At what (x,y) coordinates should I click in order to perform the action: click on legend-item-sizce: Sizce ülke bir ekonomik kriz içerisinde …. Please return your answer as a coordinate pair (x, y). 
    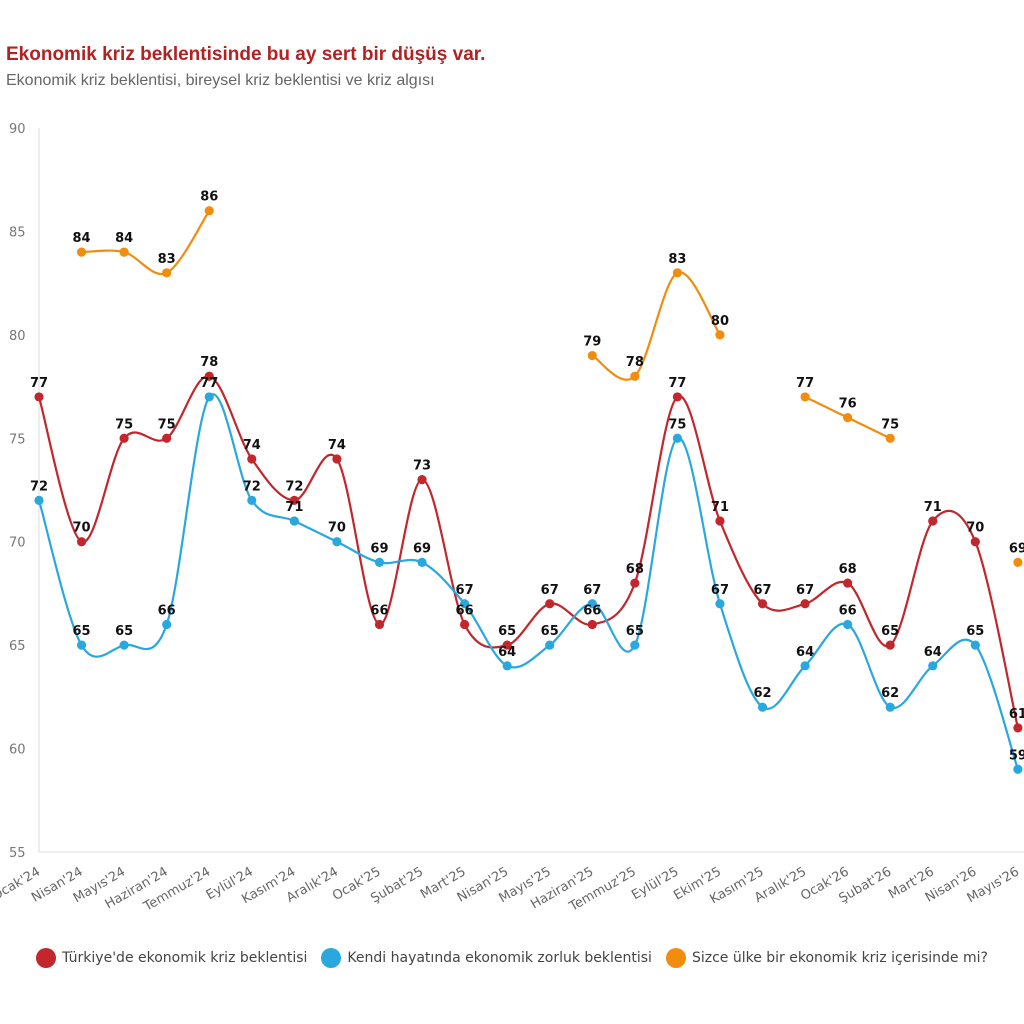
    Looking at the image, I should click on (826, 958).